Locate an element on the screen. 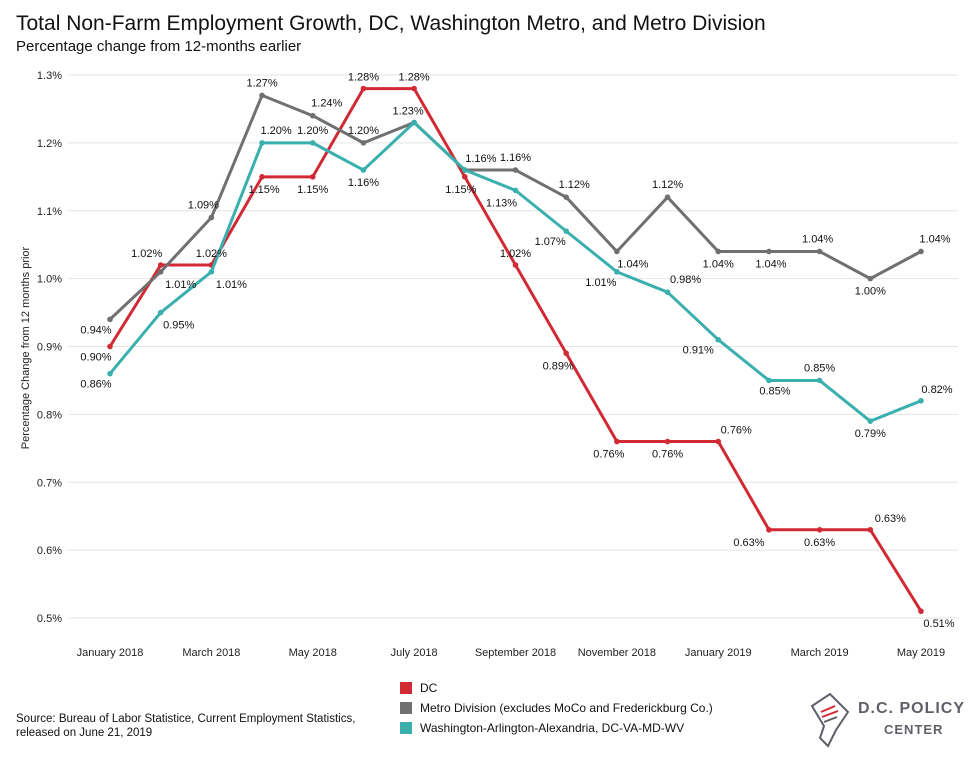 This screenshot has height=779, width=974. x-tick-label: March 2019 is located at coordinates (820, 653).